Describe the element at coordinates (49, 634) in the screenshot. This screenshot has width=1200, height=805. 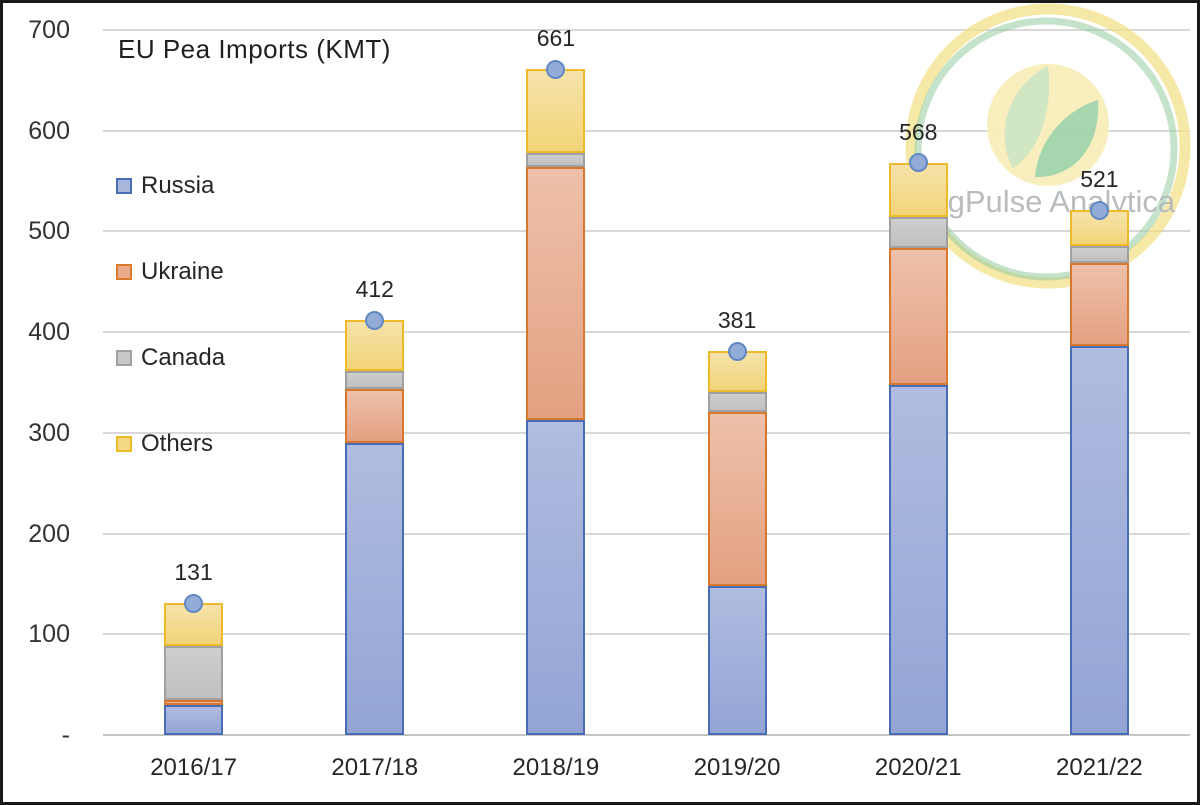
I see `y-tick-label: 100` at that location.